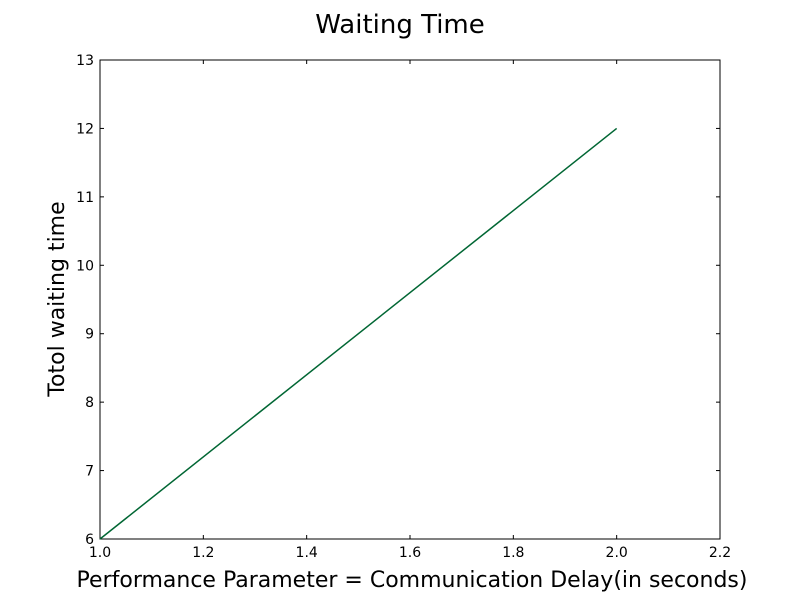 This screenshot has width=800, height=604. Describe the element at coordinates (85, 61) in the screenshot. I see `y-tick-label: 13` at that location.